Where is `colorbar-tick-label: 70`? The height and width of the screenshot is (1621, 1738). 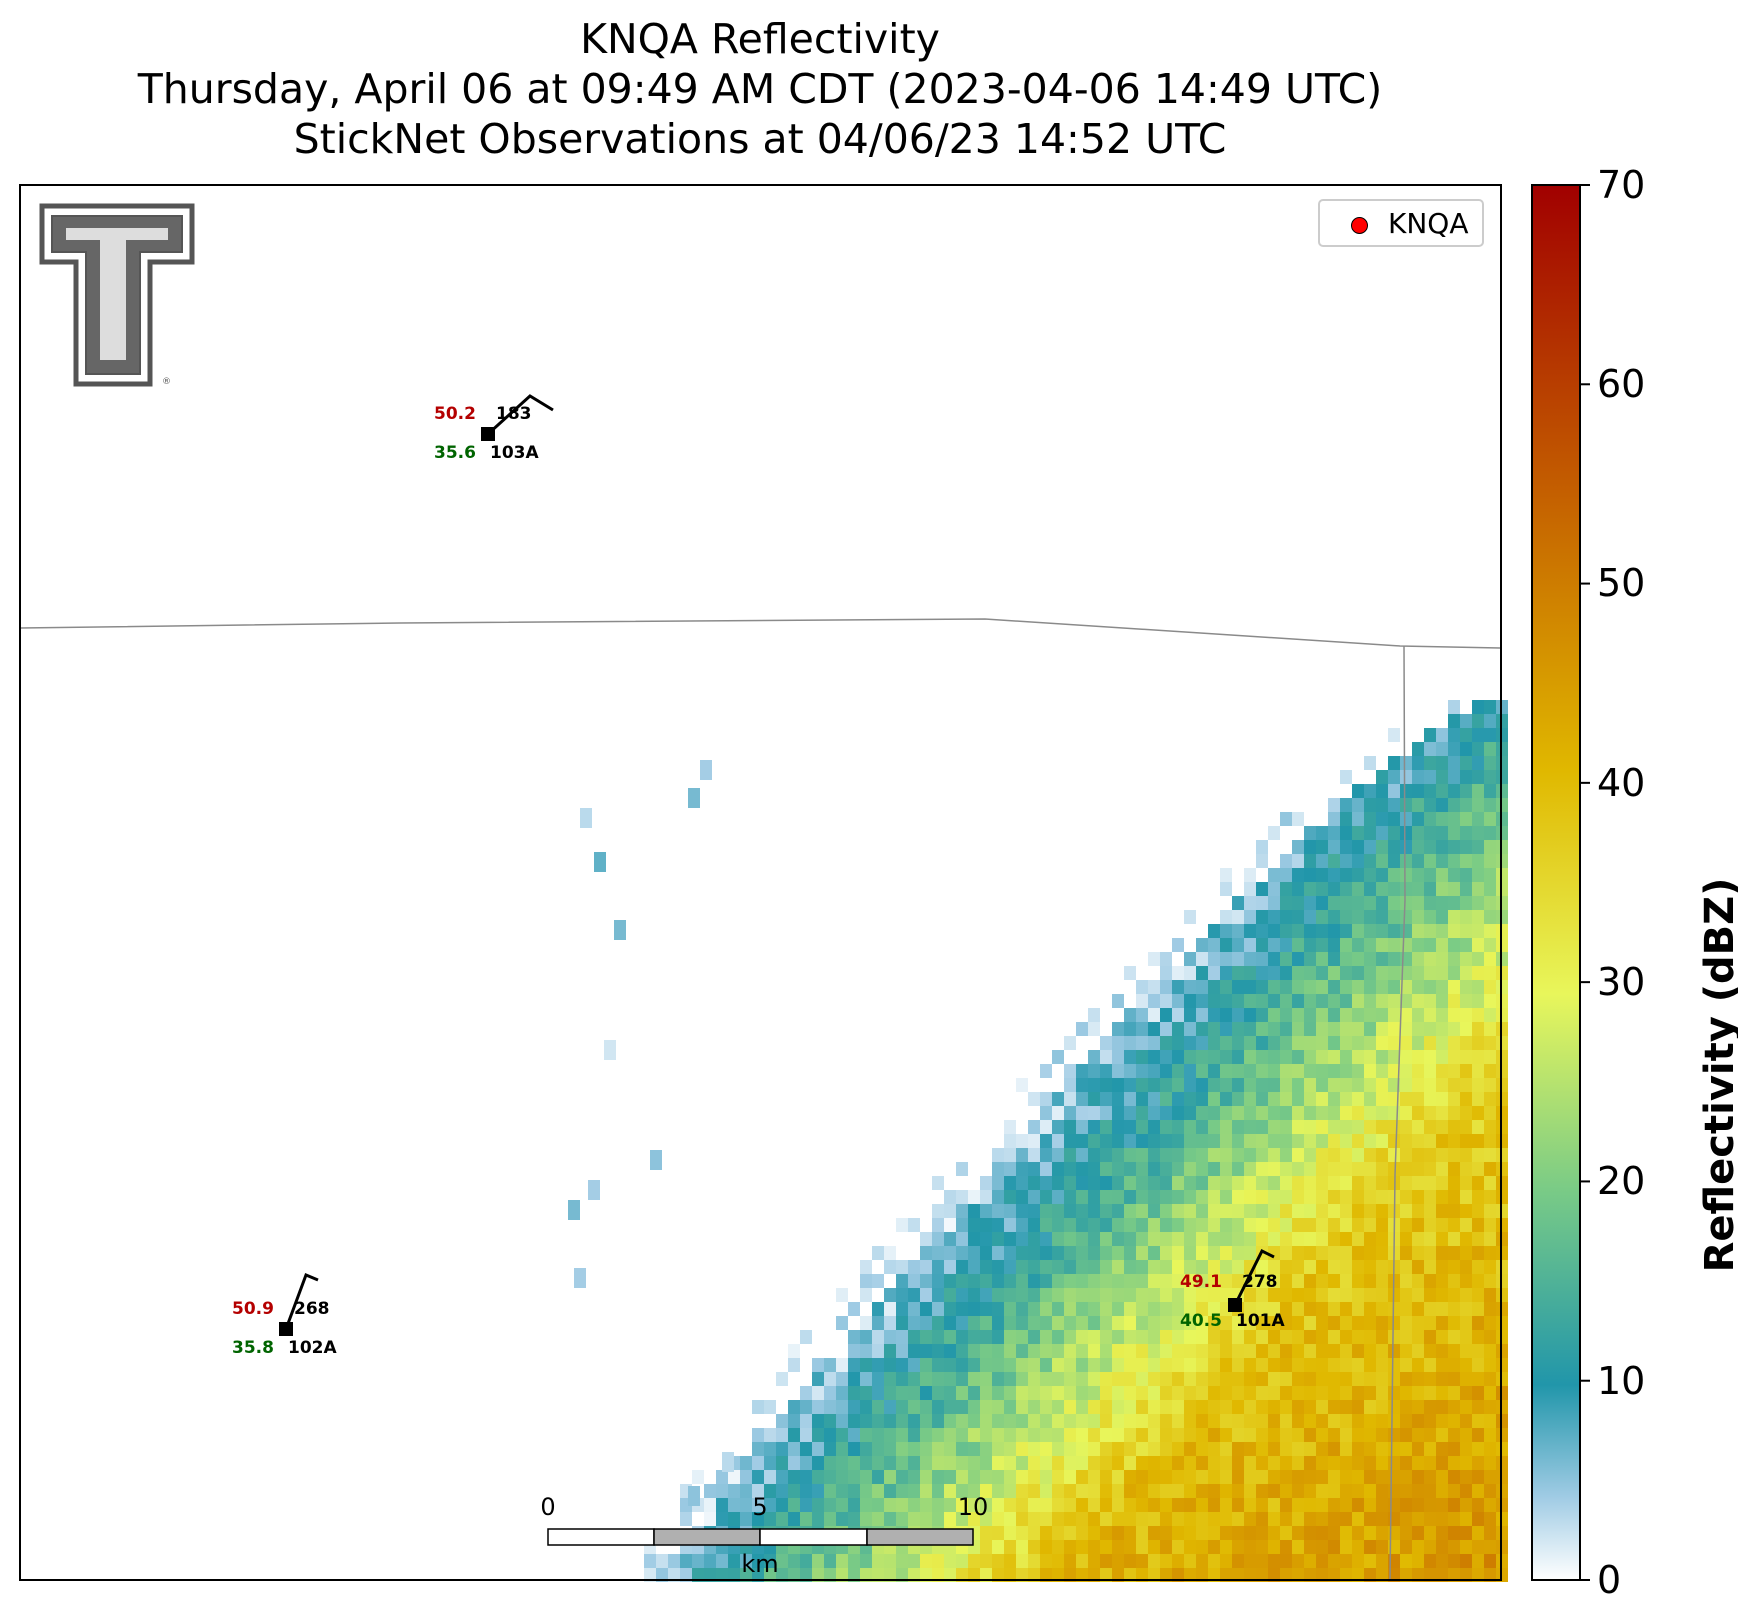
colorbar-tick-label: 70 is located at coordinates (1621, 185).